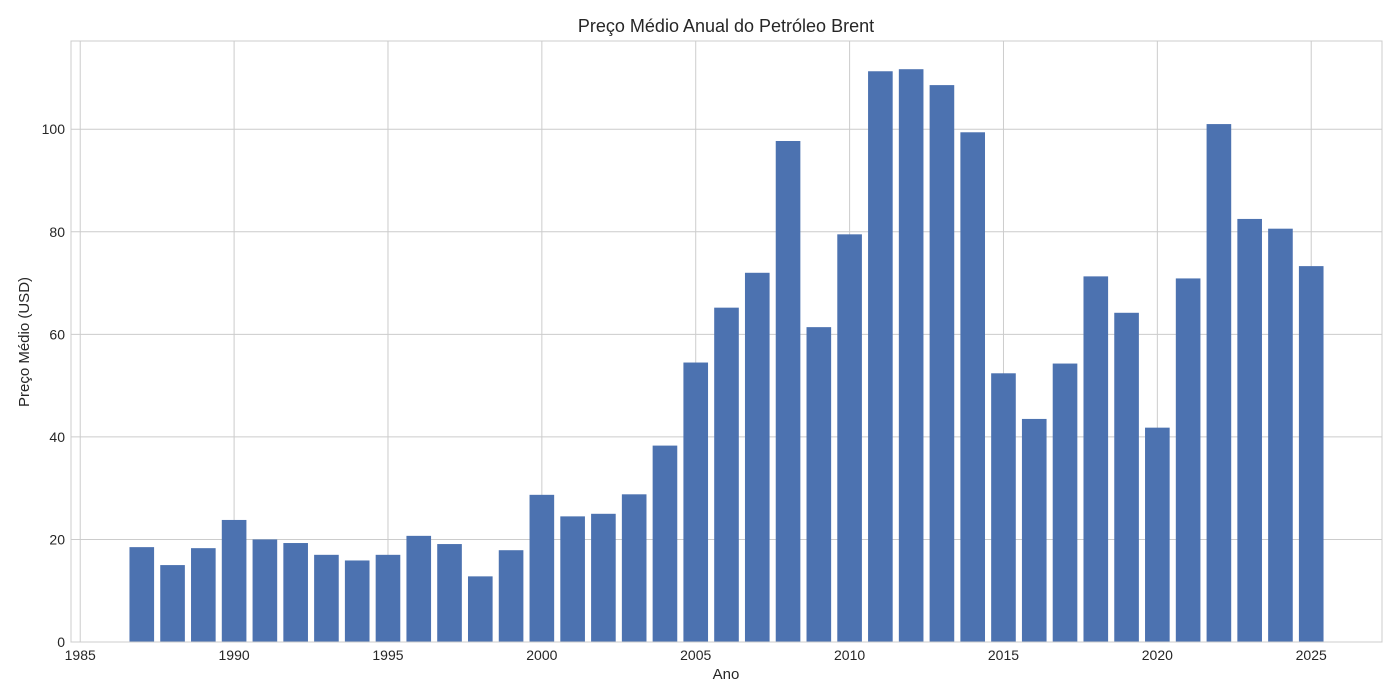  What do you see at coordinates (1311, 454) in the screenshot?
I see `bar-2025` at bounding box center [1311, 454].